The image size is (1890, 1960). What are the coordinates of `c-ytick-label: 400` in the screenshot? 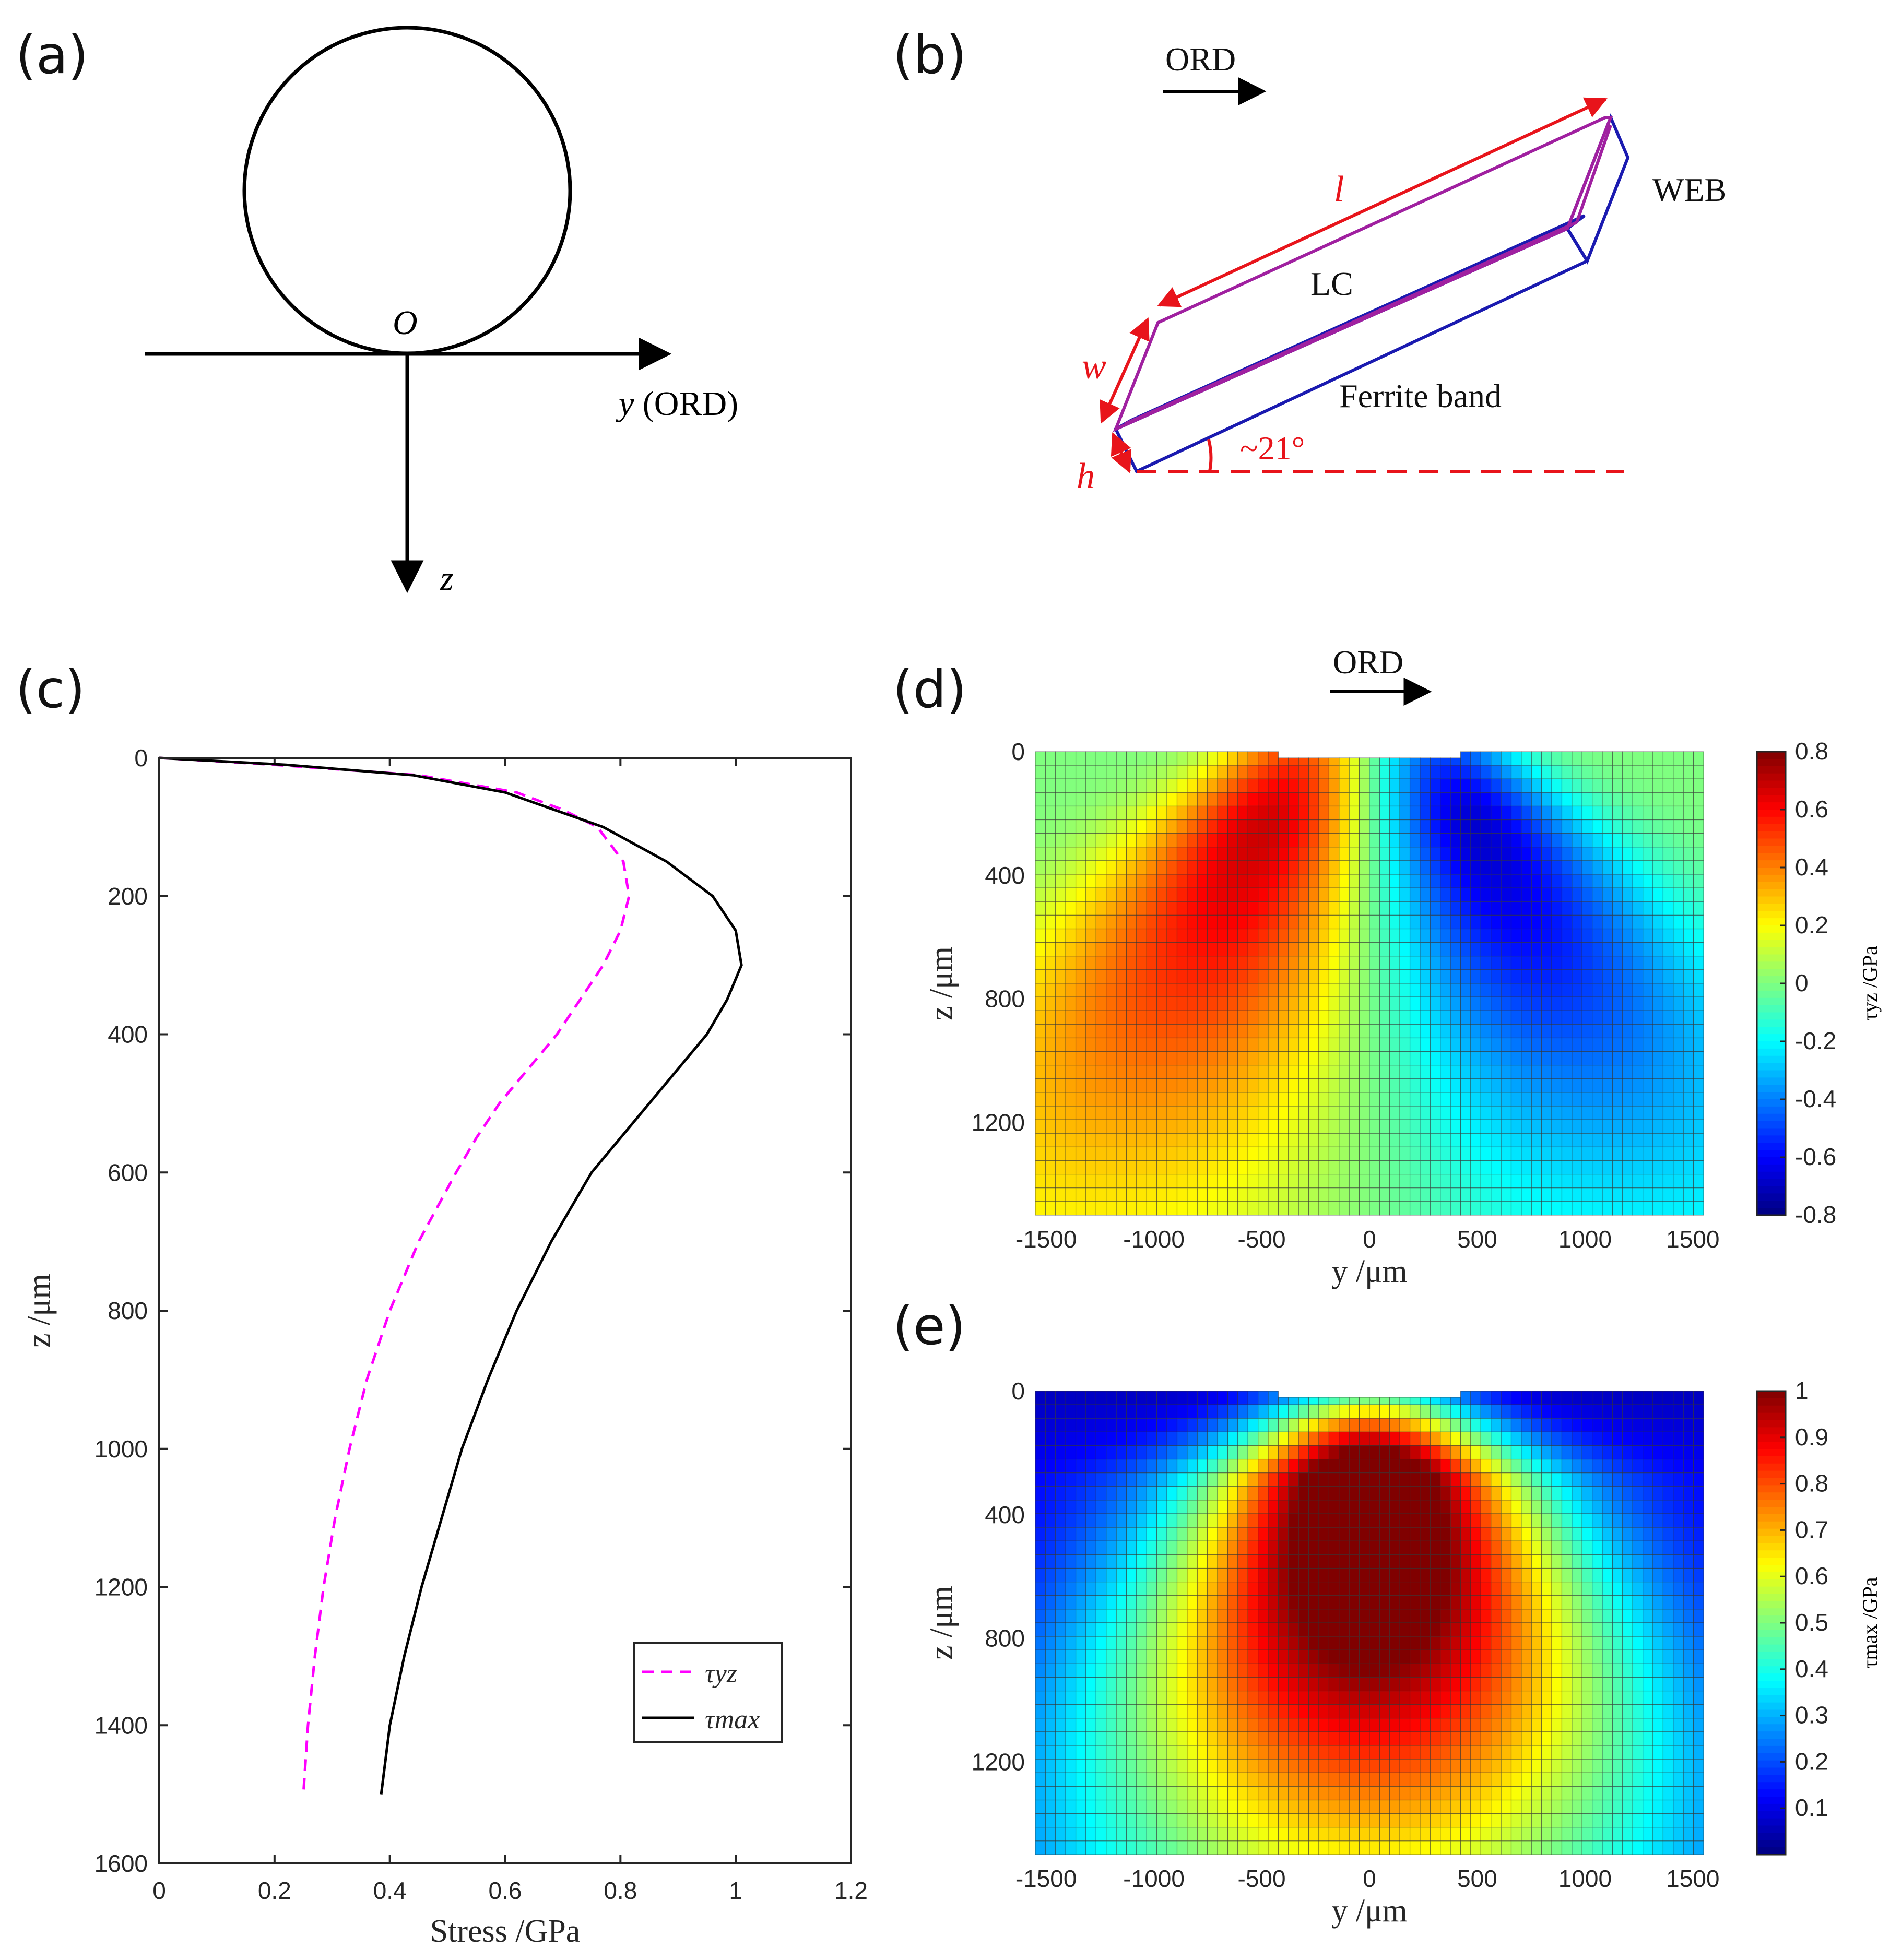 It's located at (128, 1034).